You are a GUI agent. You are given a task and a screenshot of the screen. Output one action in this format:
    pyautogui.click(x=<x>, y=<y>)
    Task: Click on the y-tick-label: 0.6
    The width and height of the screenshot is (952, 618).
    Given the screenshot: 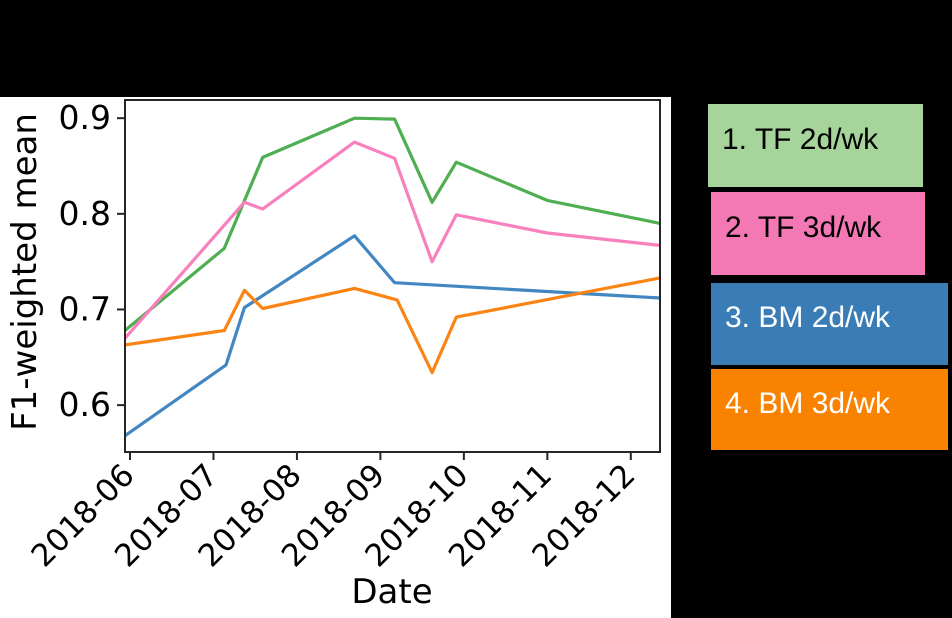 What is the action you would take?
    pyautogui.click(x=85, y=404)
    